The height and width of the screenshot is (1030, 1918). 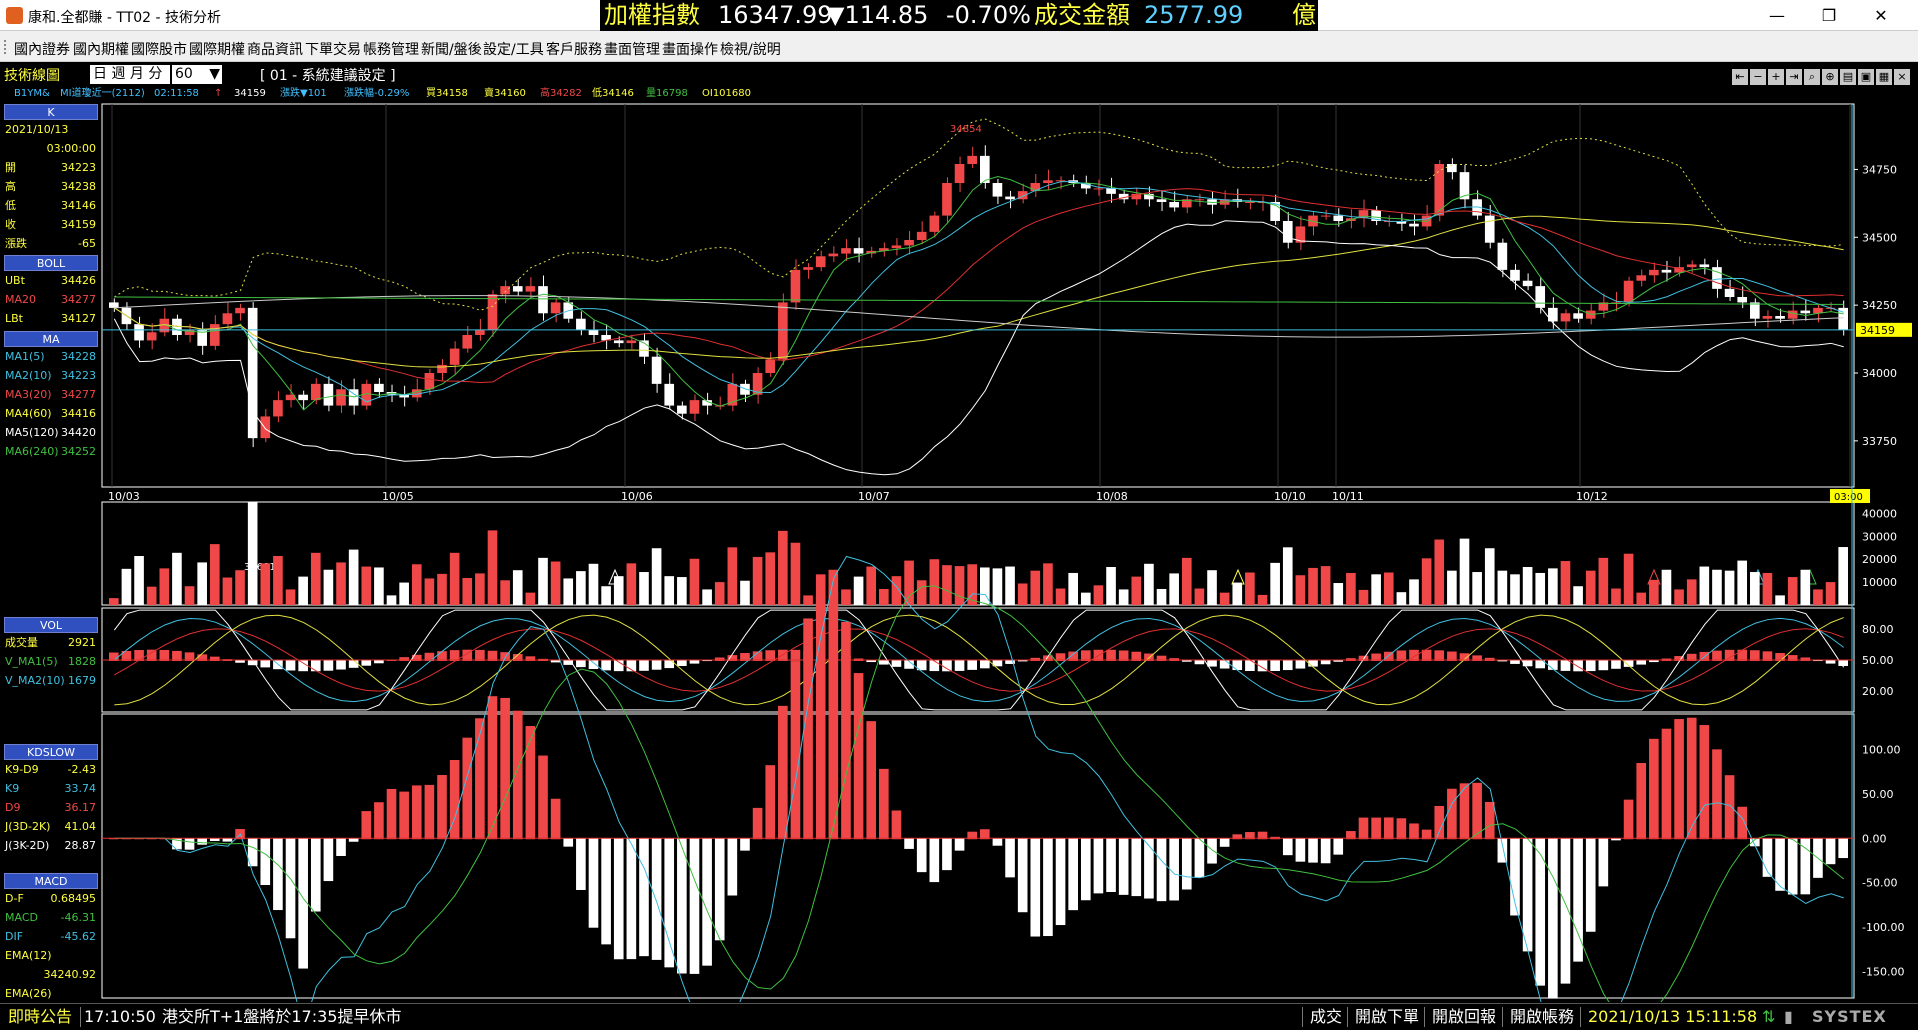 What do you see at coordinates (574, 50) in the screenshot?
I see `menu-item-9: 客戶服務` at bounding box center [574, 50].